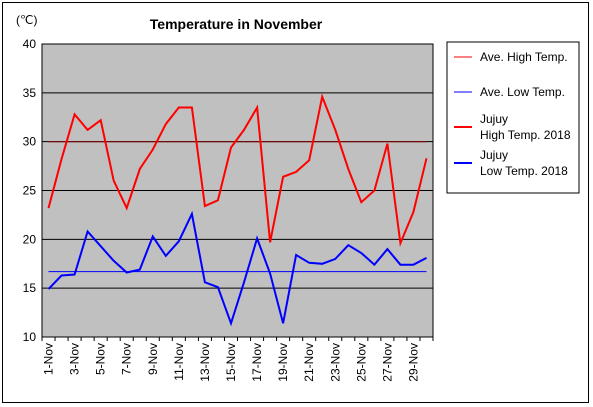 The width and height of the screenshot is (593, 407). Describe the element at coordinates (30, 93) in the screenshot. I see `y-tick-label: 35` at that location.